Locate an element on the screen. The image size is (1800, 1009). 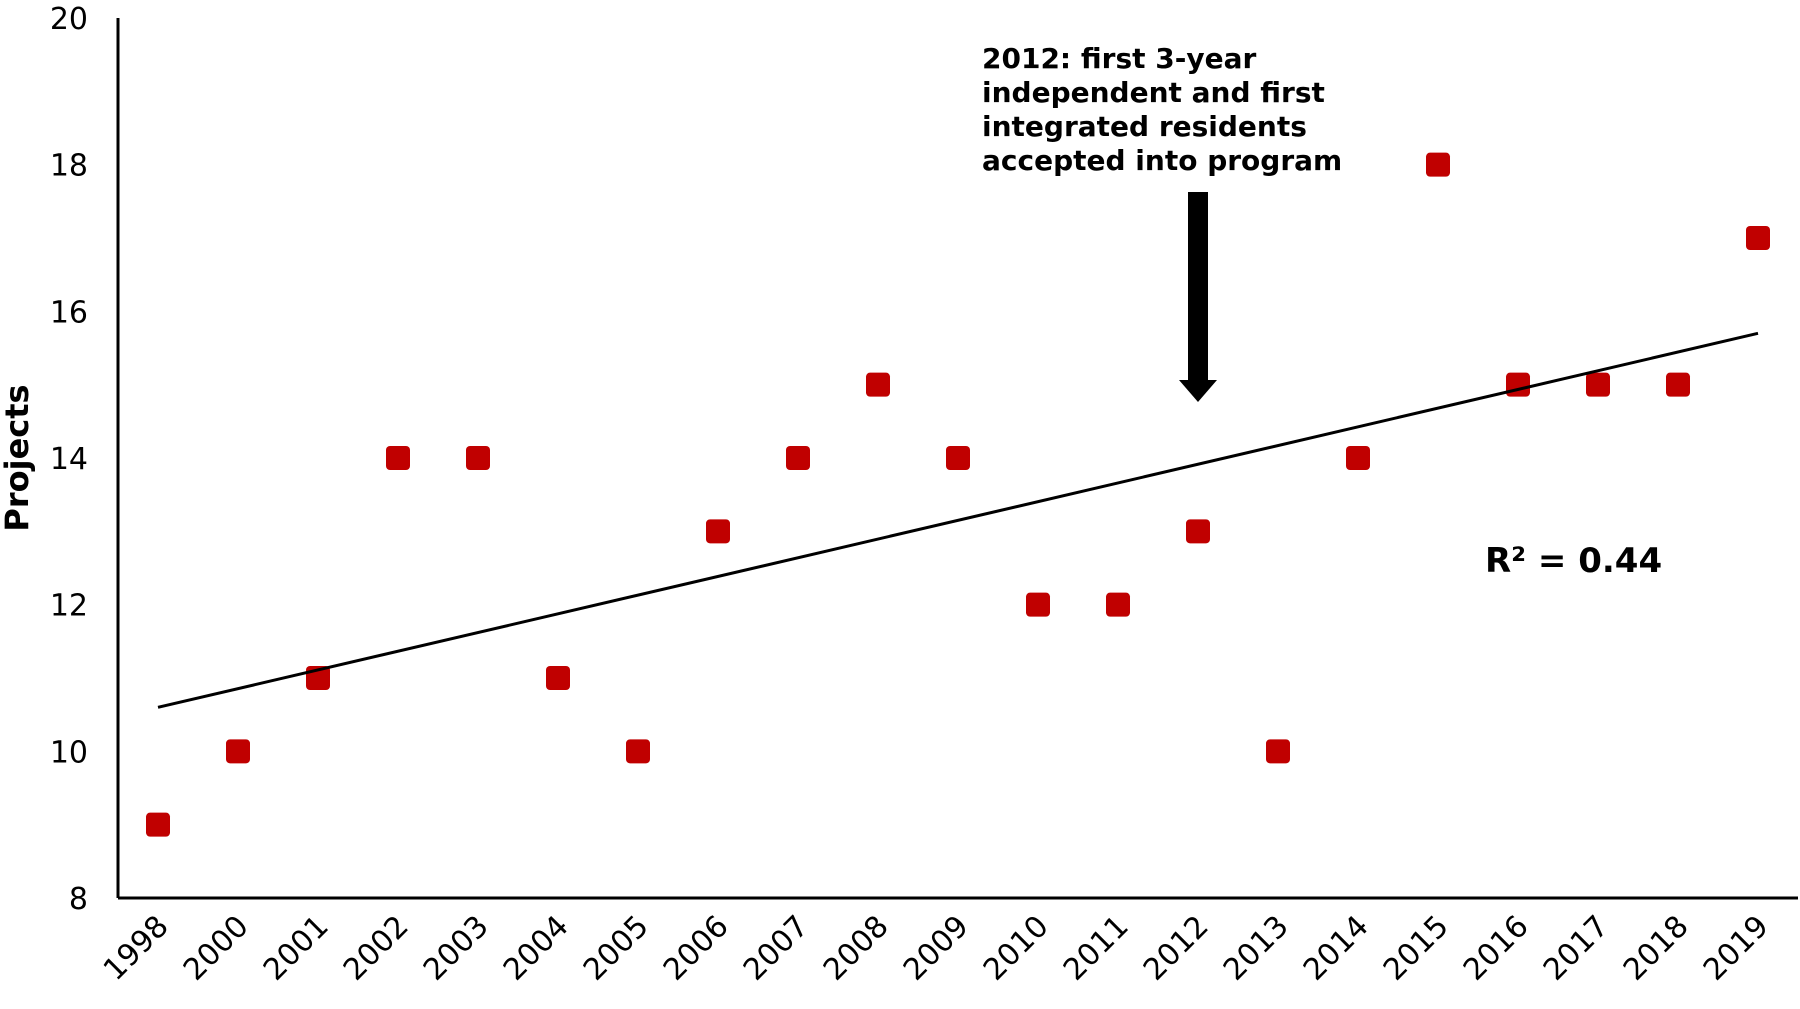
y-tick-label: 10 is located at coordinates (69, 752).